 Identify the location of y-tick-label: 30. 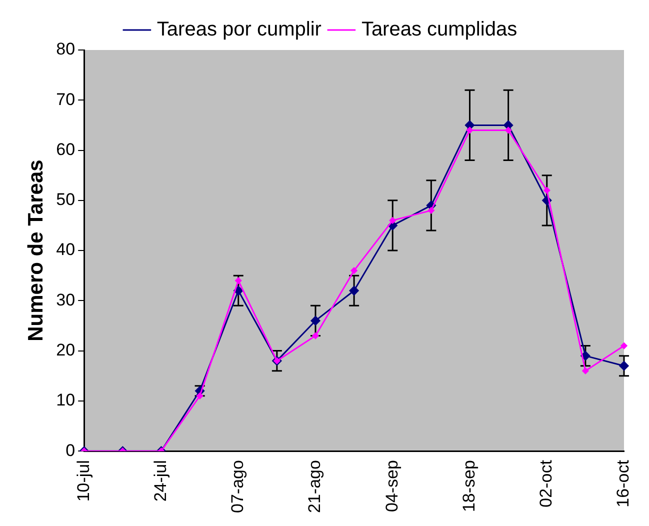
(66, 300).